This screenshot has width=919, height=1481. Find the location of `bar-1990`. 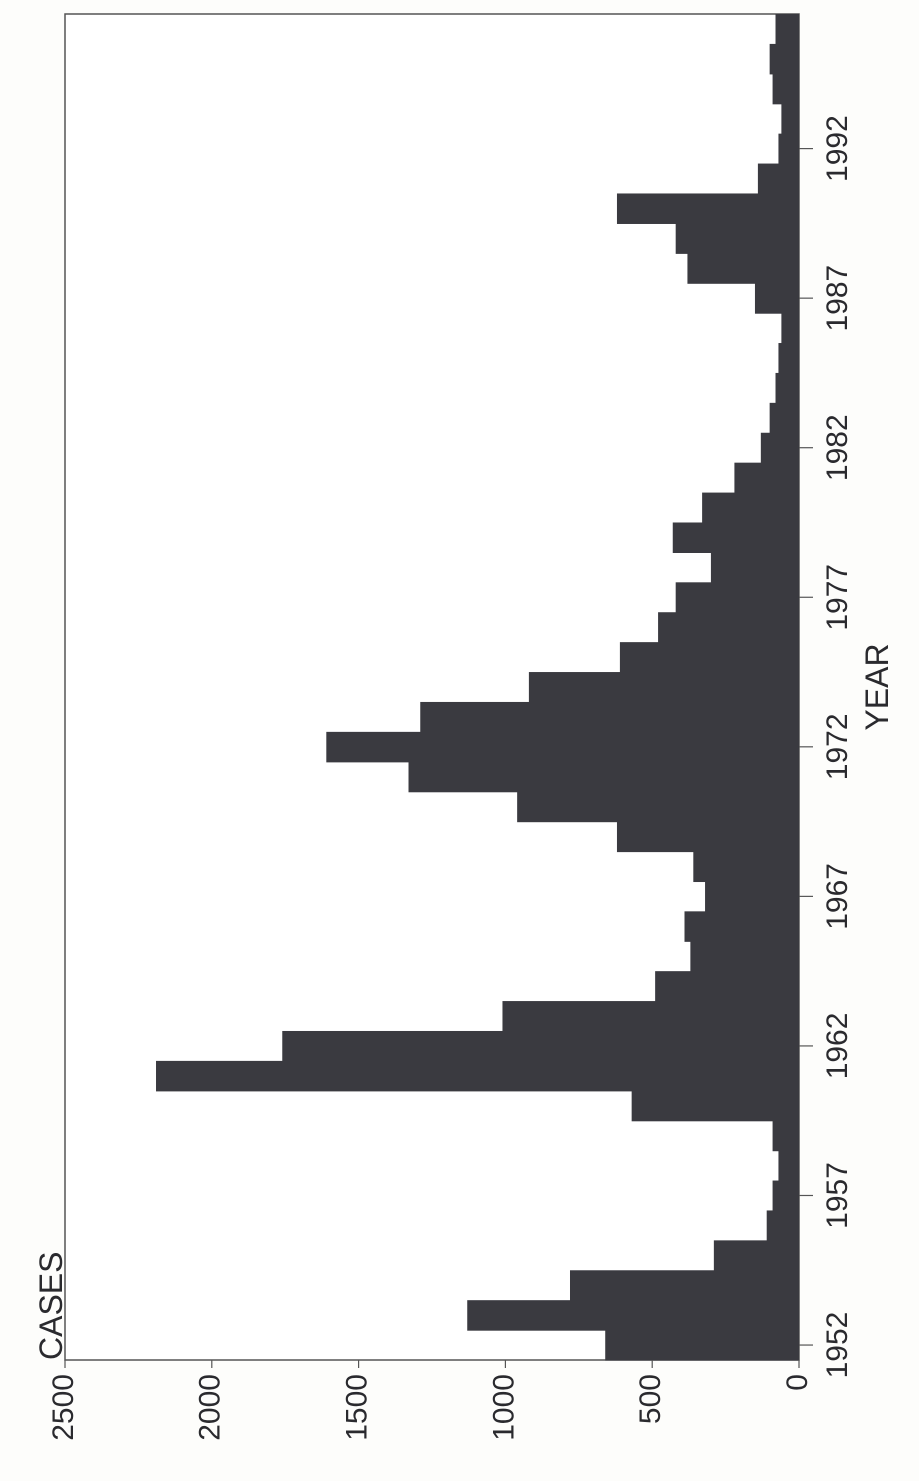

bar-1990 is located at coordinates (707, 208).